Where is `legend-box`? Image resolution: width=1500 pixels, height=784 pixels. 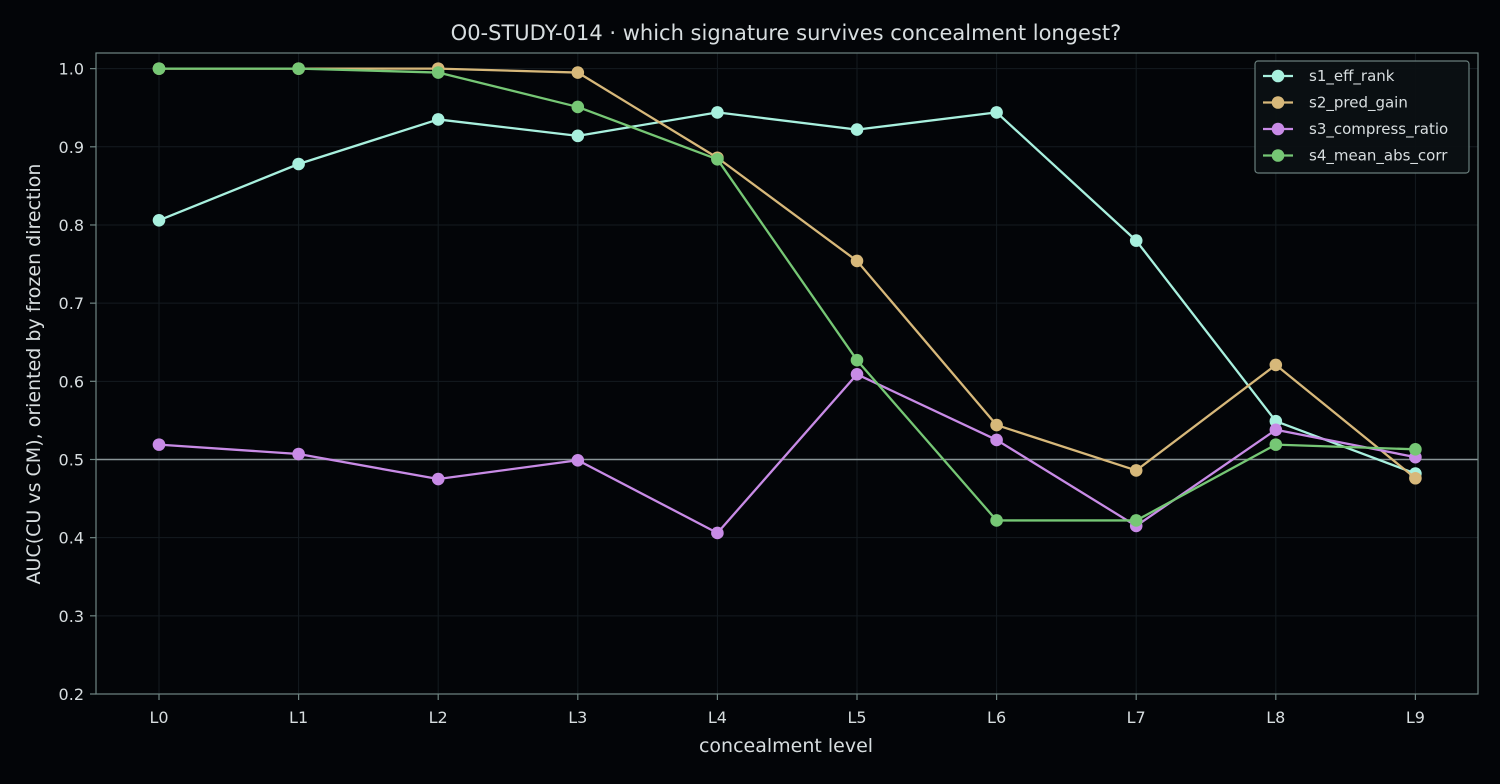
legend-box is located at coordinates (1362, 117).